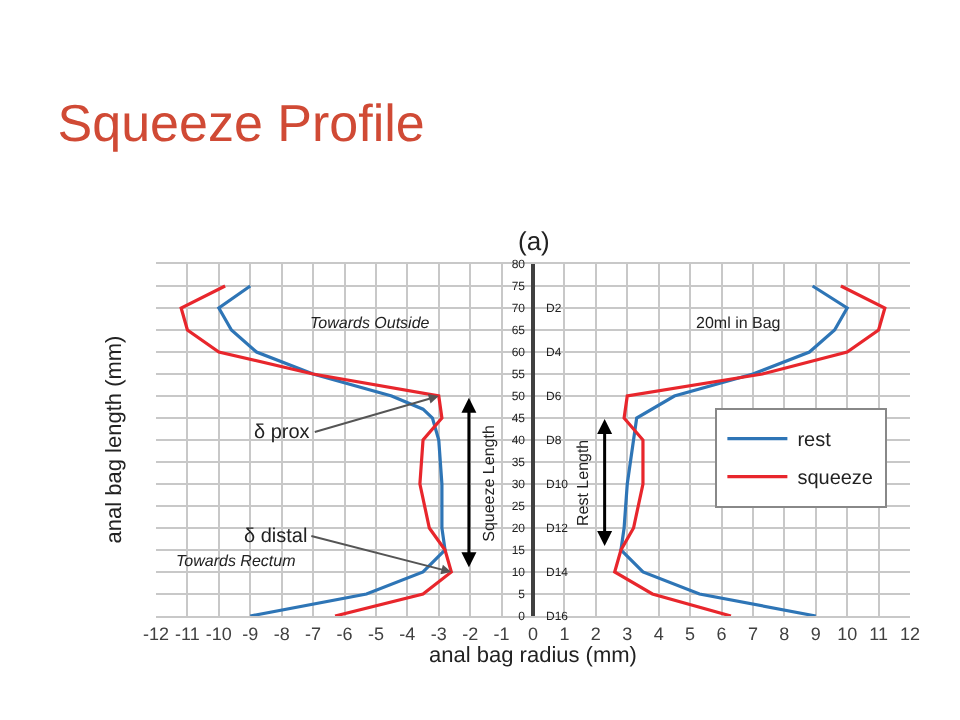 The image size is (960, 720). What do you see at coordinates (250, 633) in the screenshot?
I see `x-tick-label: -9` at bounding box center [250, 633].